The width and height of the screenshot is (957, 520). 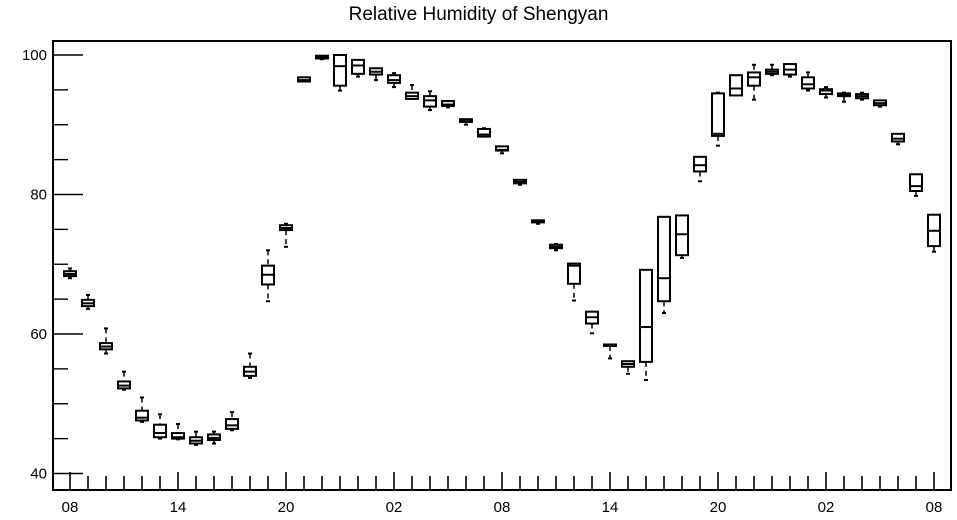 What do you see at coordinates (38, 195) in the screenshot?
I see `y-tick-label: 80` at bounding box center [38, 195].